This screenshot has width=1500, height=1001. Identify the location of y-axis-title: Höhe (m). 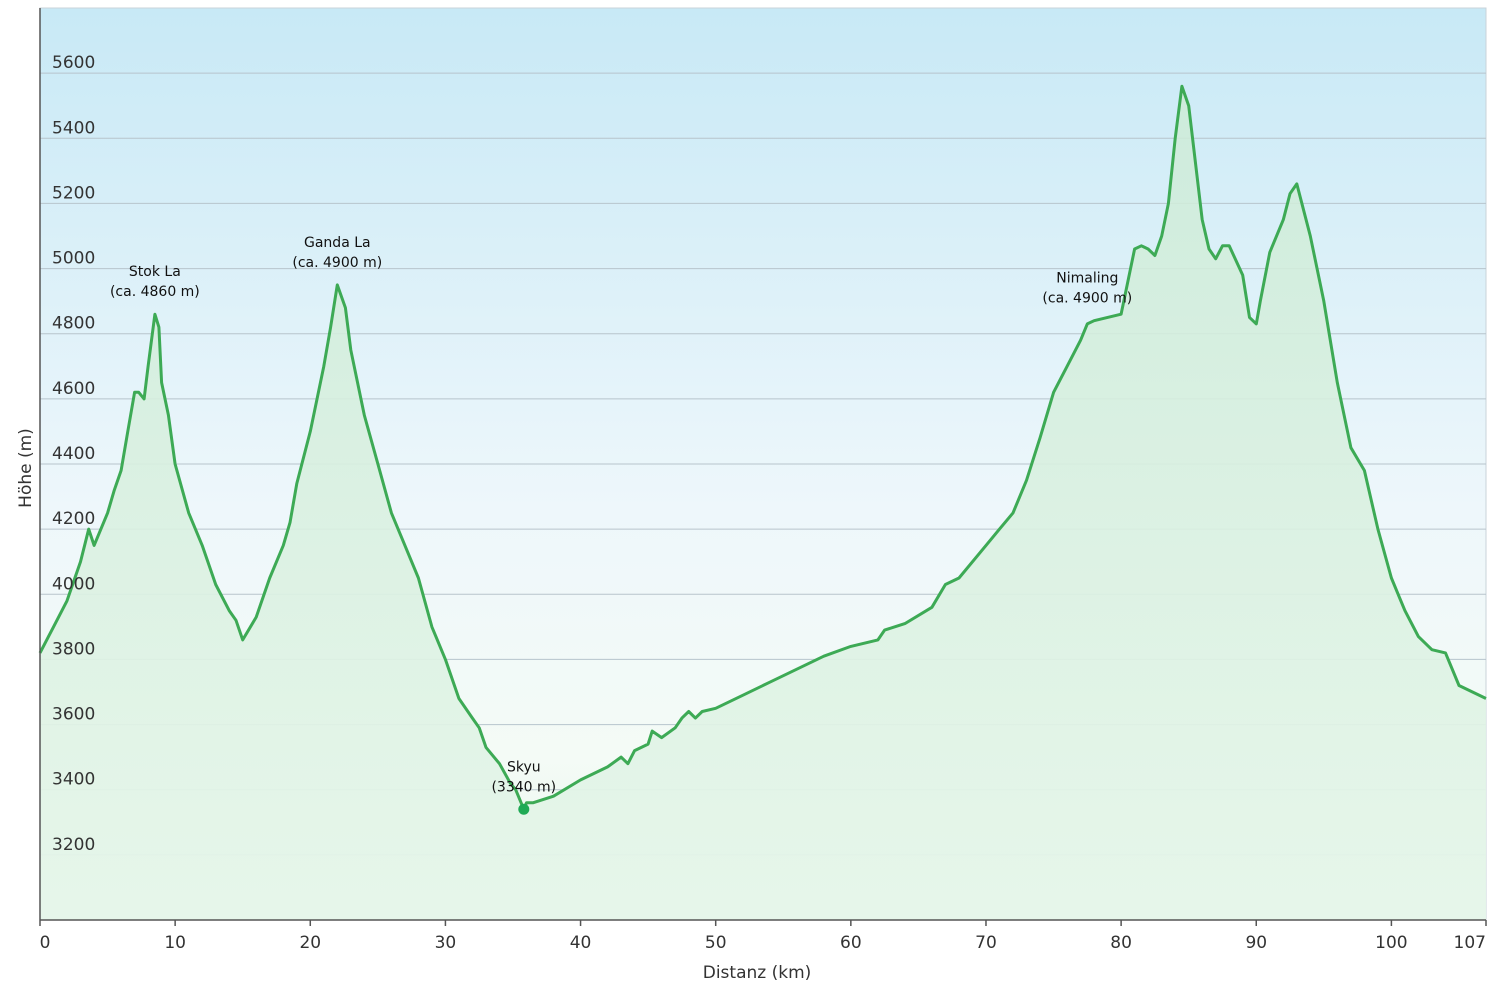
(26, 468).